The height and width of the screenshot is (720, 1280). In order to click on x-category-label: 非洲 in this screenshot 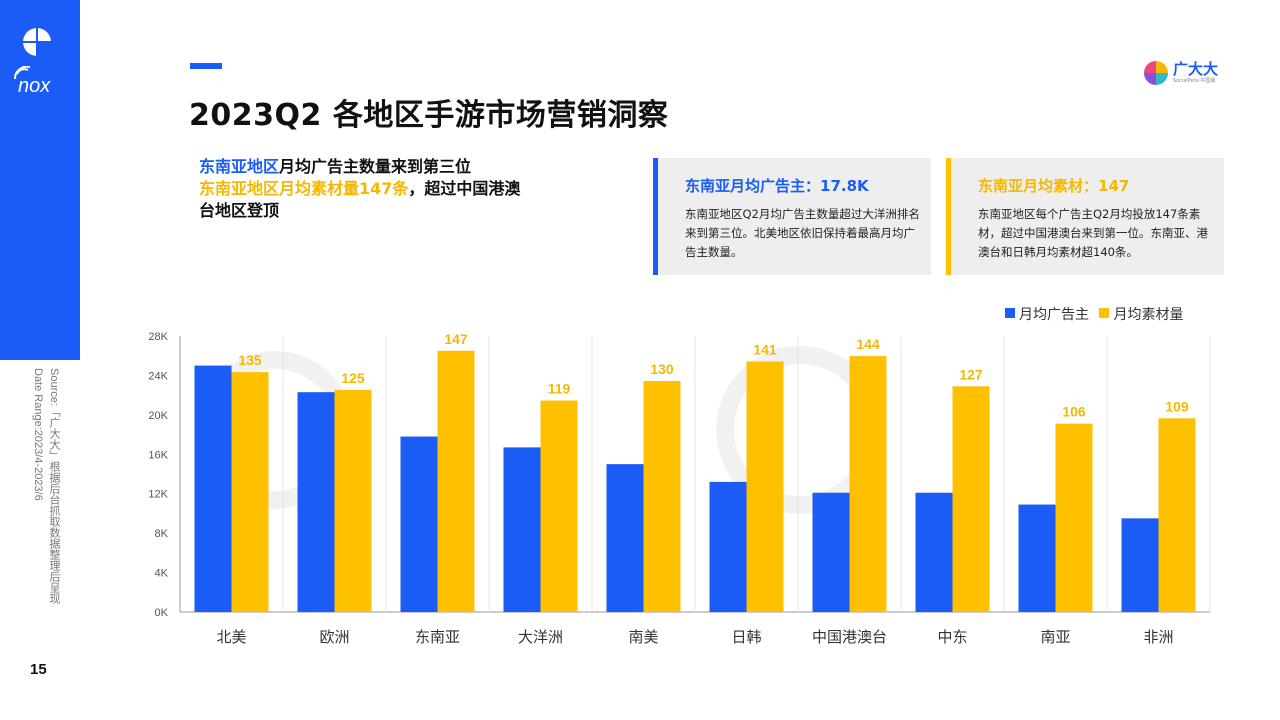, I will do `click(1158, 637)`.